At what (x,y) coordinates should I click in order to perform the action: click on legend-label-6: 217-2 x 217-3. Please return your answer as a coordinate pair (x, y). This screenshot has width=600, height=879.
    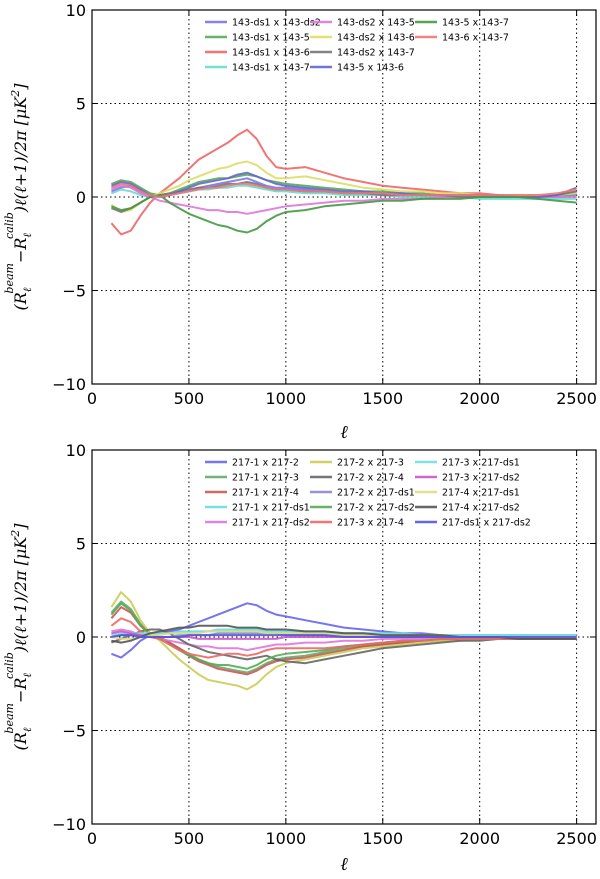
    Looking at the image, I should click on (370, 463).